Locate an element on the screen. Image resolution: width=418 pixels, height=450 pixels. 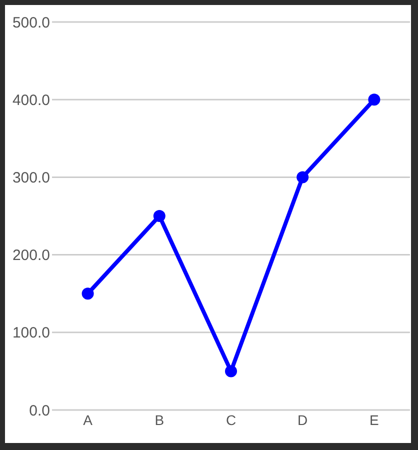
x-tick-label: A is located at coordinates (88, 420).